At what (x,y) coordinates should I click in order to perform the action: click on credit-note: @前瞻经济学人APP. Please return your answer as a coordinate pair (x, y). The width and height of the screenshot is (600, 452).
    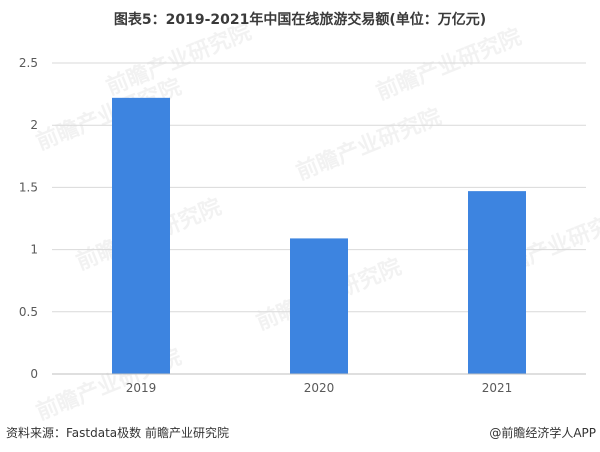
    Looking at the image, I should click on (542, 433).